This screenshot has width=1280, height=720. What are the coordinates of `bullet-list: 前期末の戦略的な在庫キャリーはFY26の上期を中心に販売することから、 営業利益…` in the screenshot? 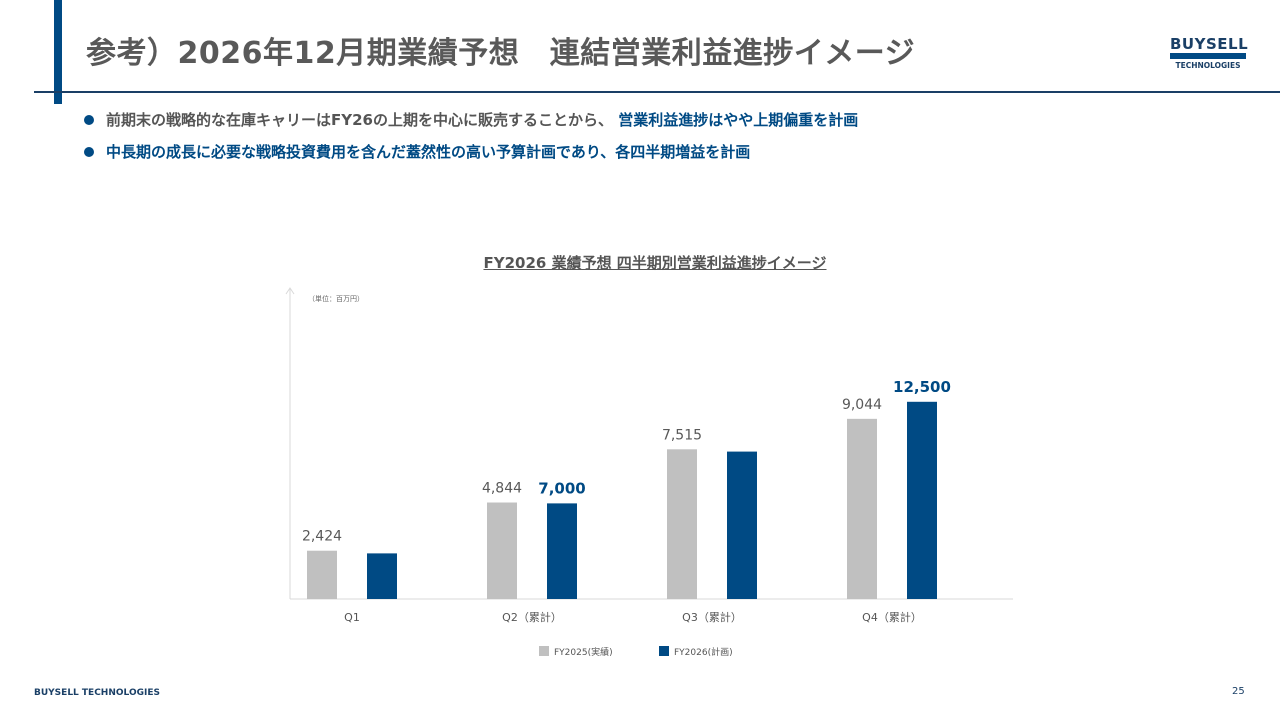 It's located at (471, 141).